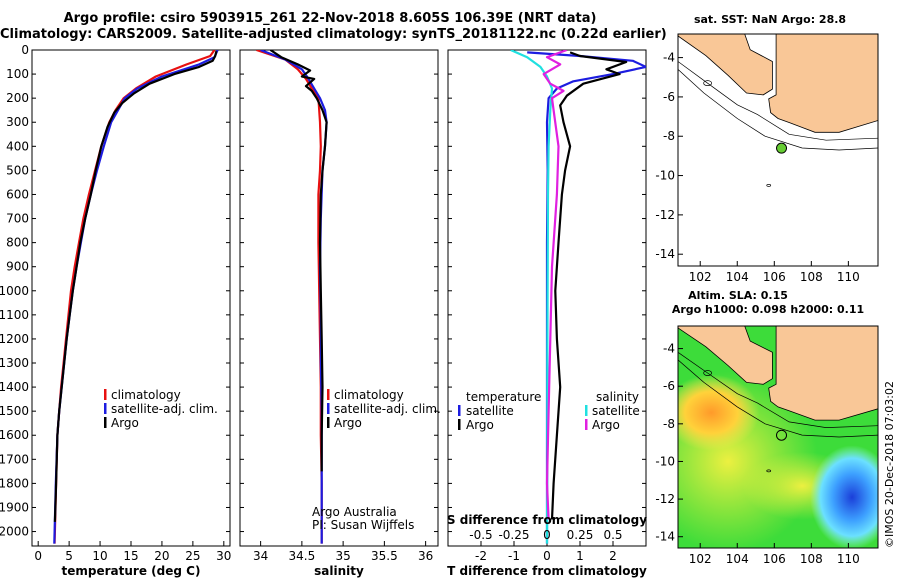 The height and width of the screenshot is (580, 900). What do you see at coordinates (811, 277) in the screenshot?
I see `sst_map-x-tick-label: 108` at bounding box center [811, 277].